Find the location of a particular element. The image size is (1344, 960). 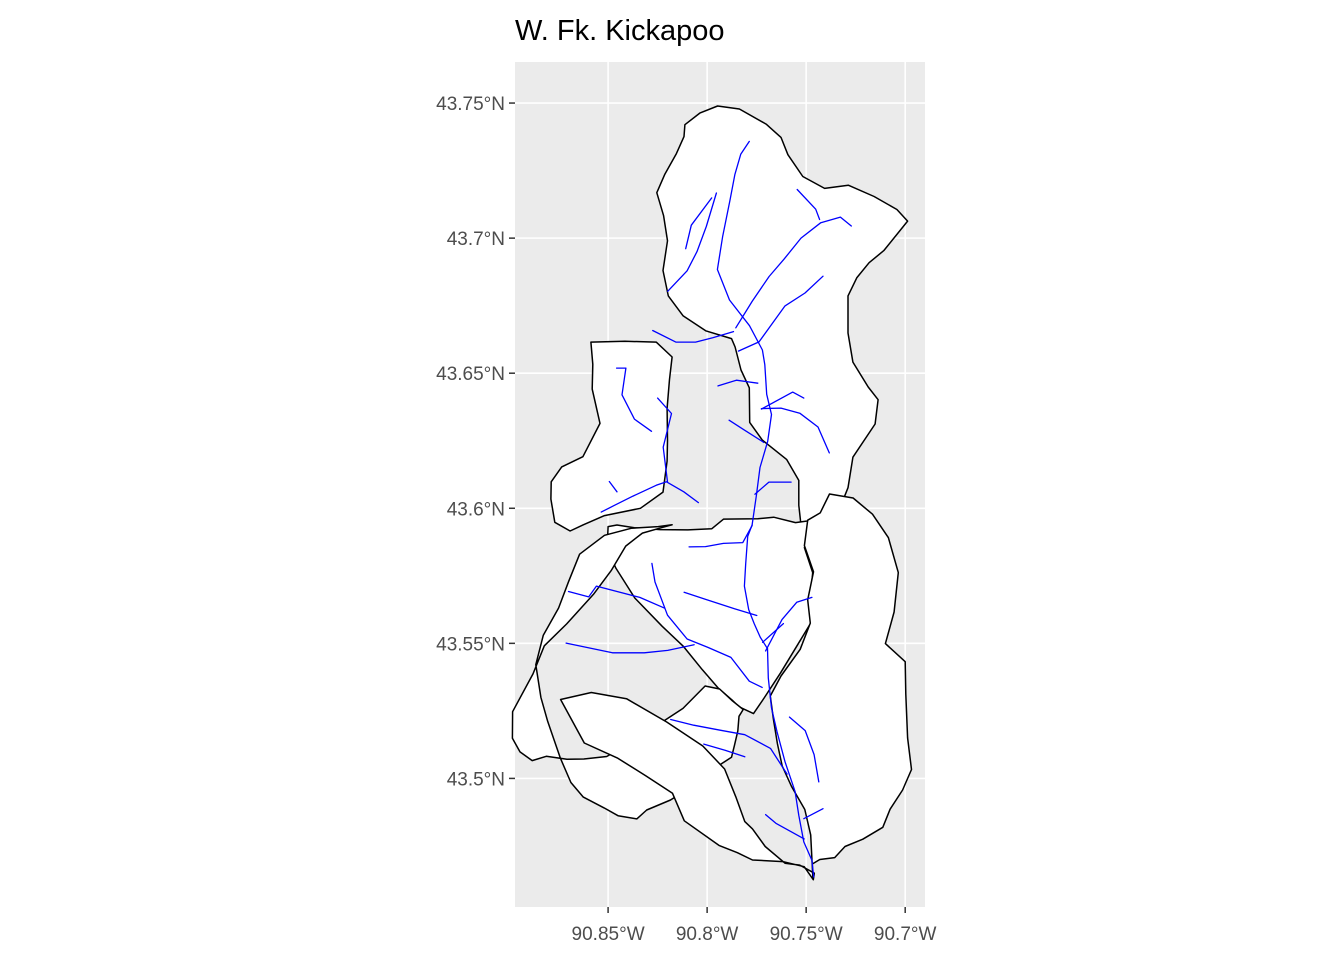

y-axis: 43.75°N 43.7°N 43.65°N 43.6°N 43.55°N 43.5°N is located at coordinates (475, 442).